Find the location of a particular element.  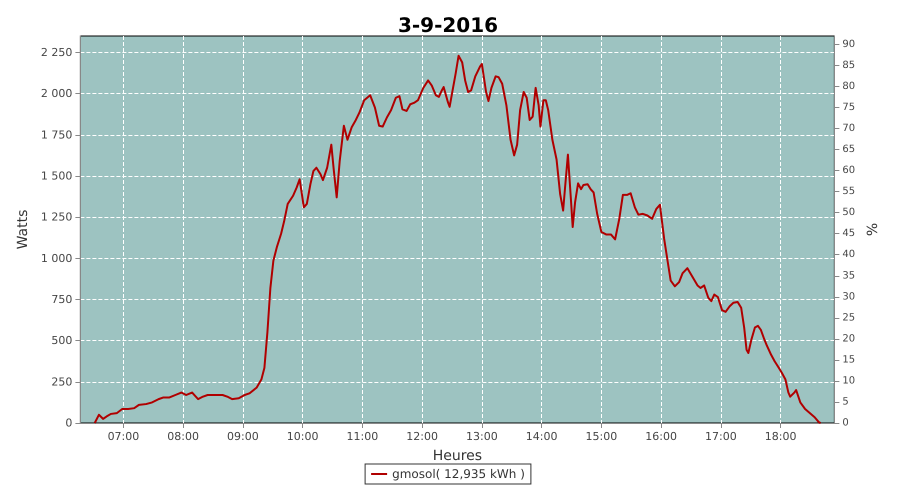

y-tick-label: 2 000 is located at coordinates (56, 93).